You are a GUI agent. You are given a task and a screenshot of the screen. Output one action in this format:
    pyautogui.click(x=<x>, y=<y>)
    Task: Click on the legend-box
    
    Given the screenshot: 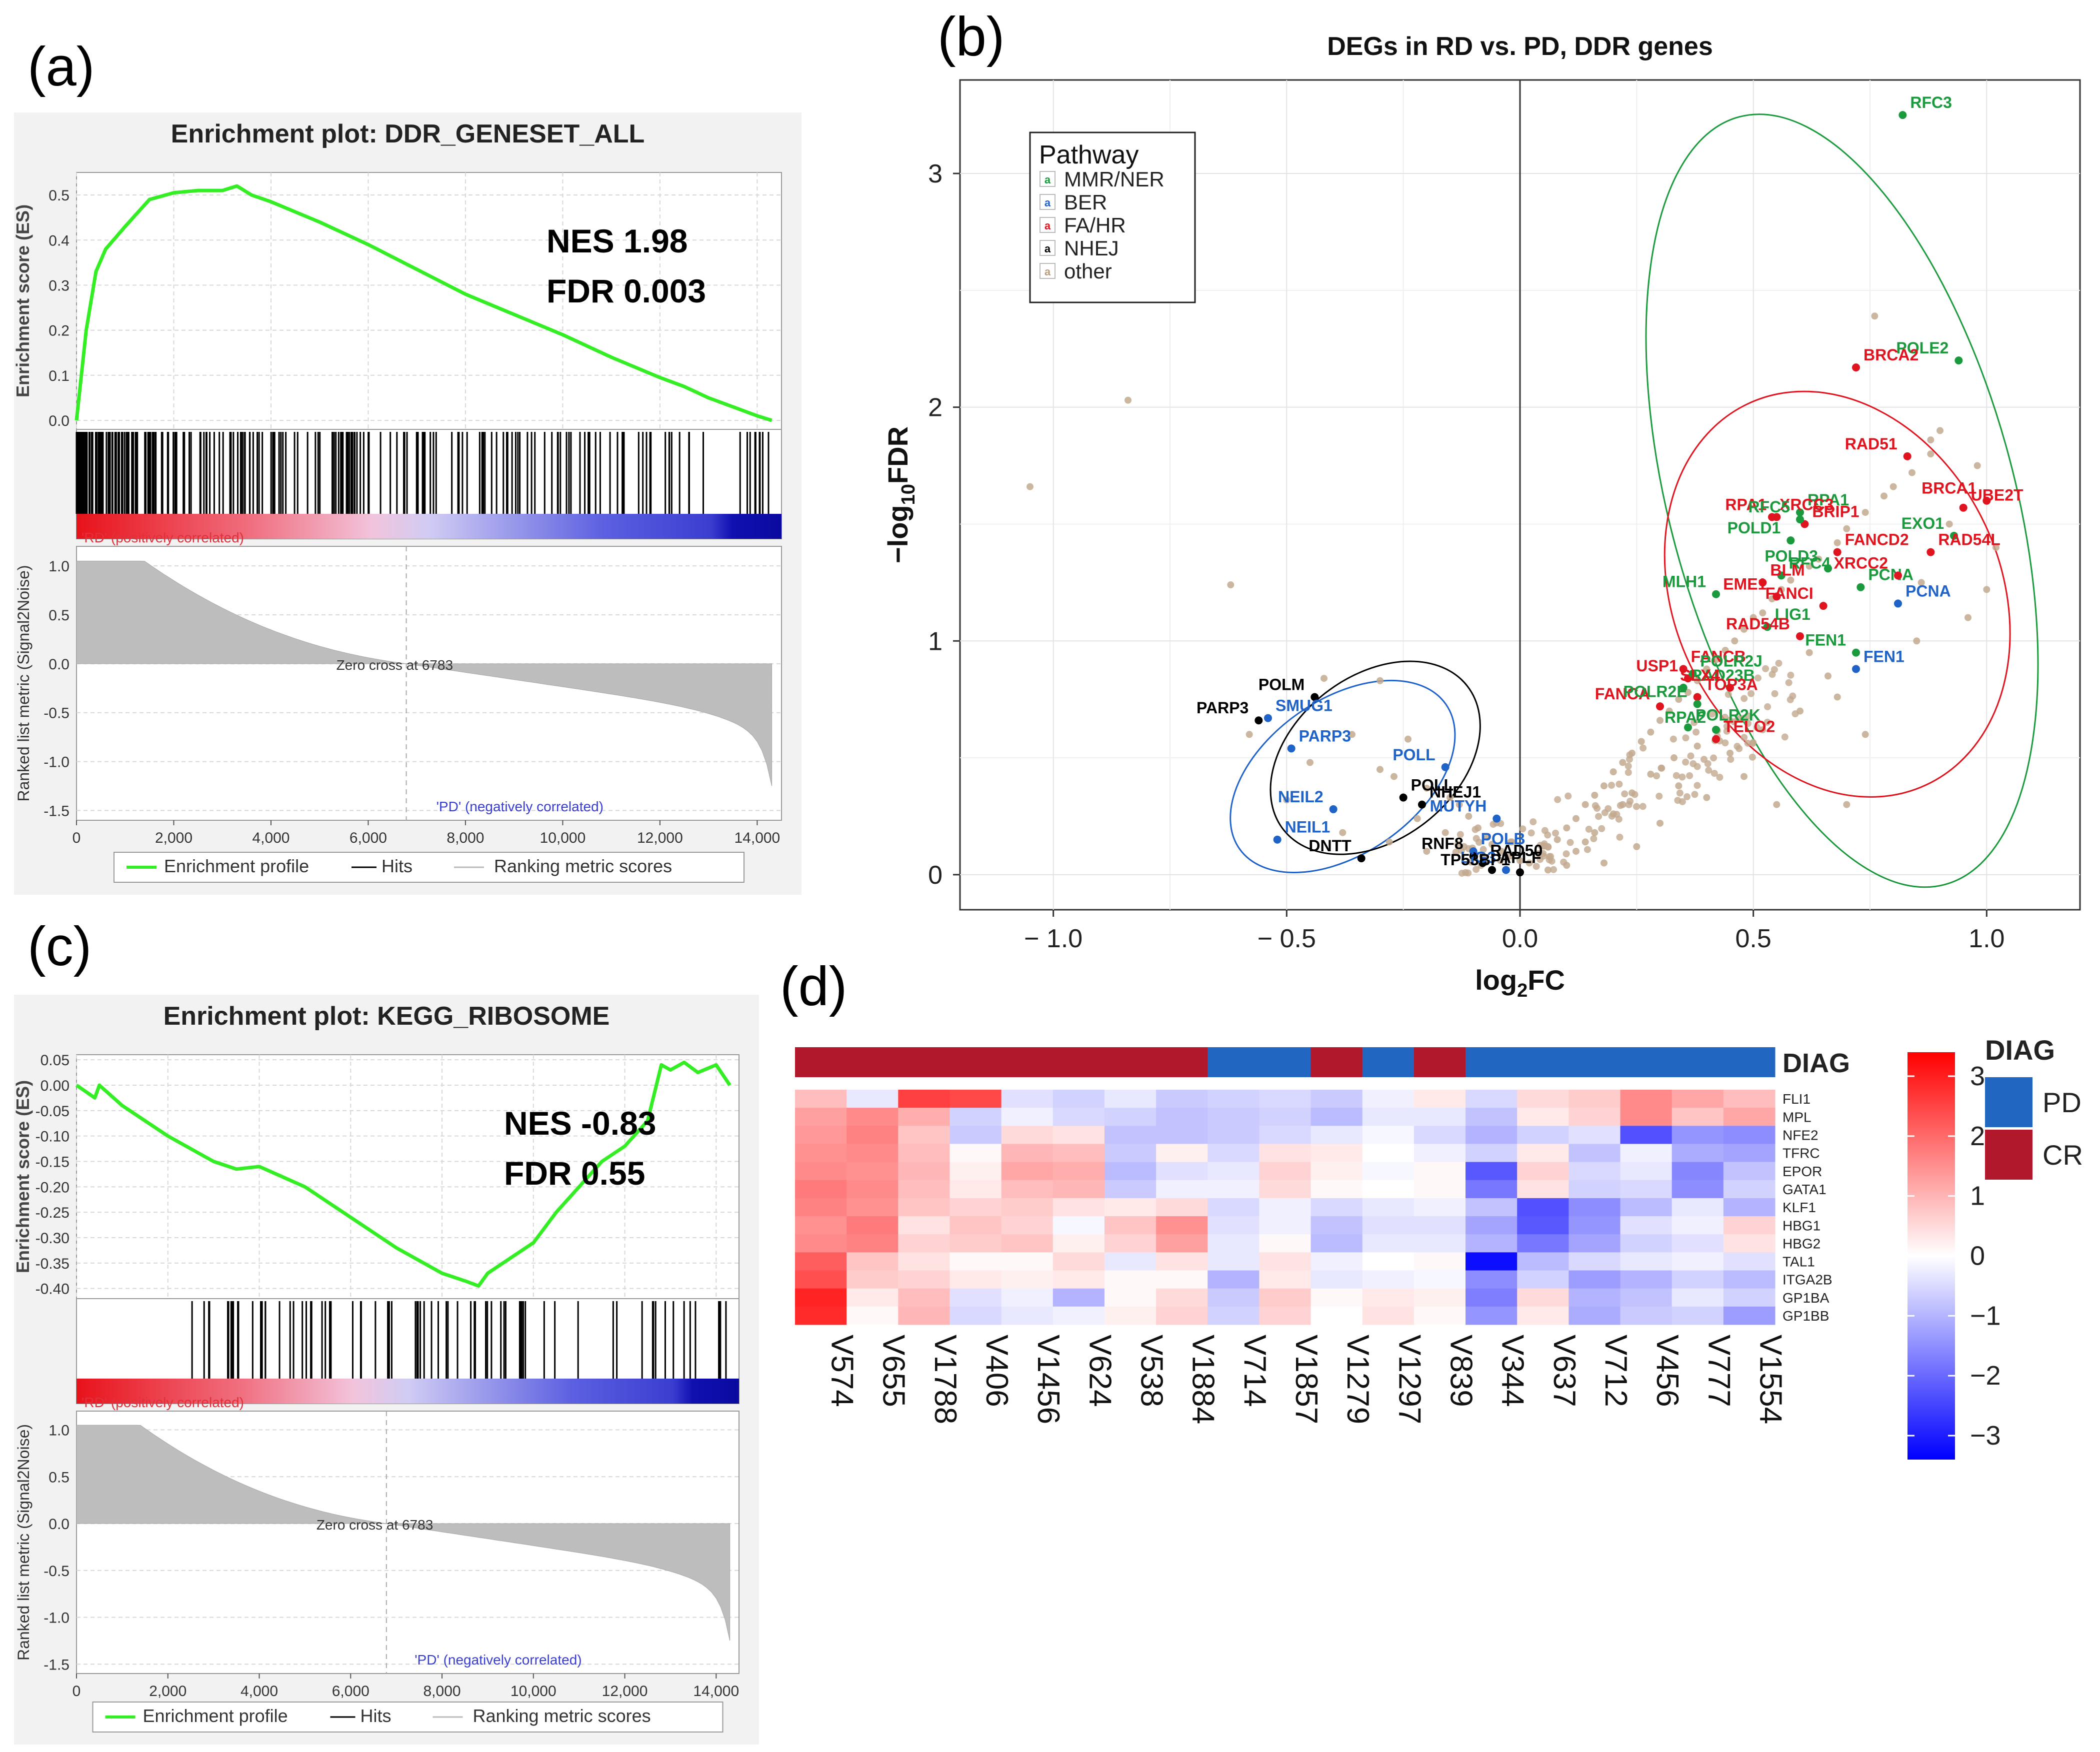 What is the action you would take?
    pyautogui.click(x=429, y=867)
    